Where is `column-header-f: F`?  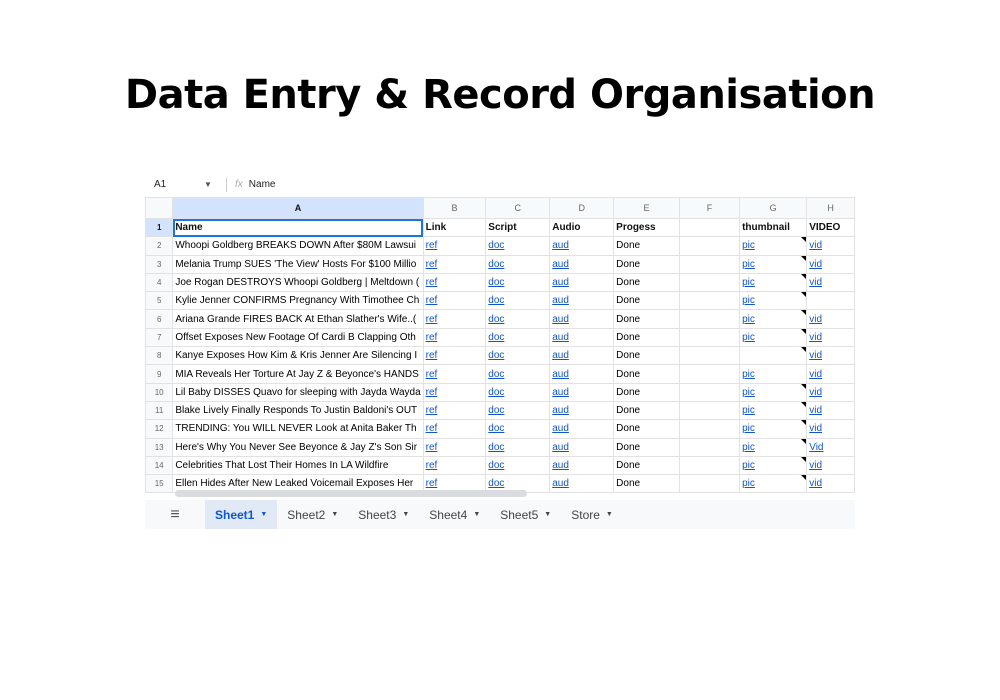 column-header-f: F is located at coordinates (709, 208).